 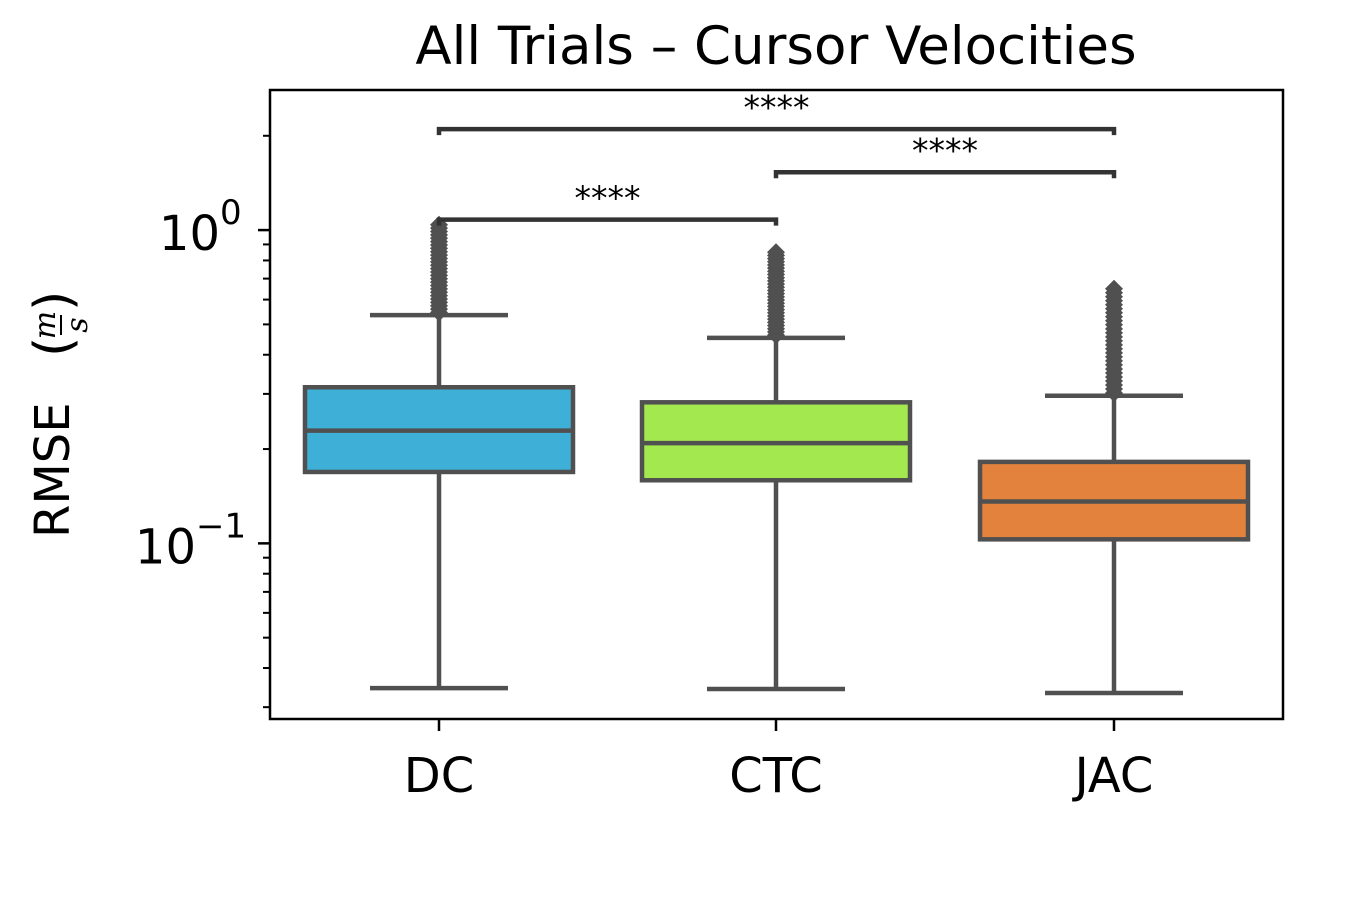 I want to click on significance-bracket-dc-jac: ****, so click(x=776, y=112).